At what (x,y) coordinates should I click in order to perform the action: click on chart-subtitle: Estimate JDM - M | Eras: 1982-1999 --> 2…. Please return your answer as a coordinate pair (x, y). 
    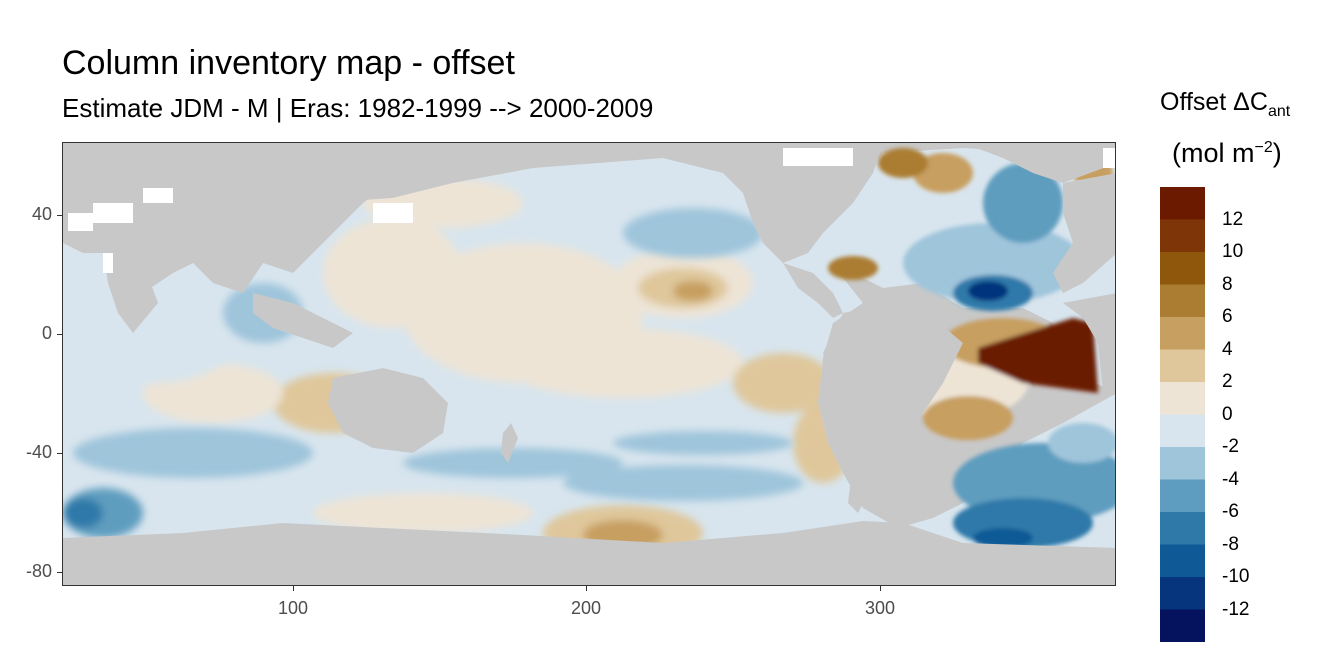
    Looking at the image, I should click on (358, 108).